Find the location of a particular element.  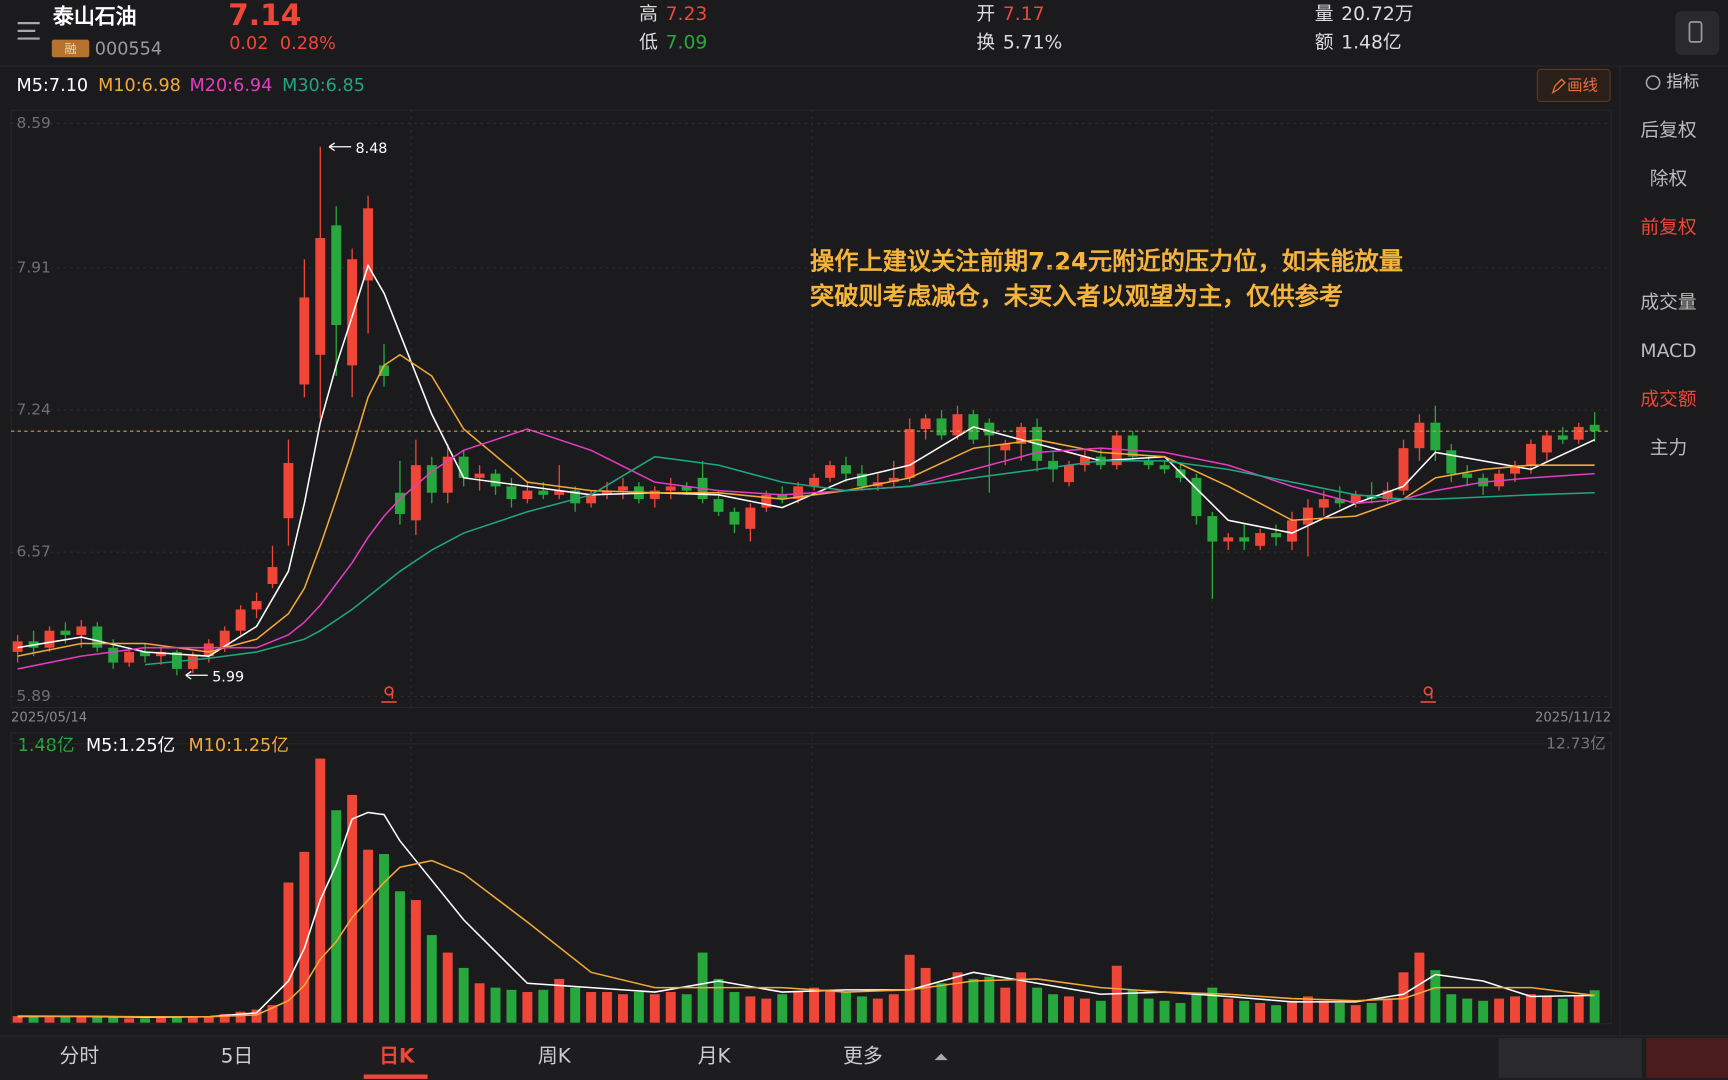

tab: 日K is located at coordinates (397, 1055).